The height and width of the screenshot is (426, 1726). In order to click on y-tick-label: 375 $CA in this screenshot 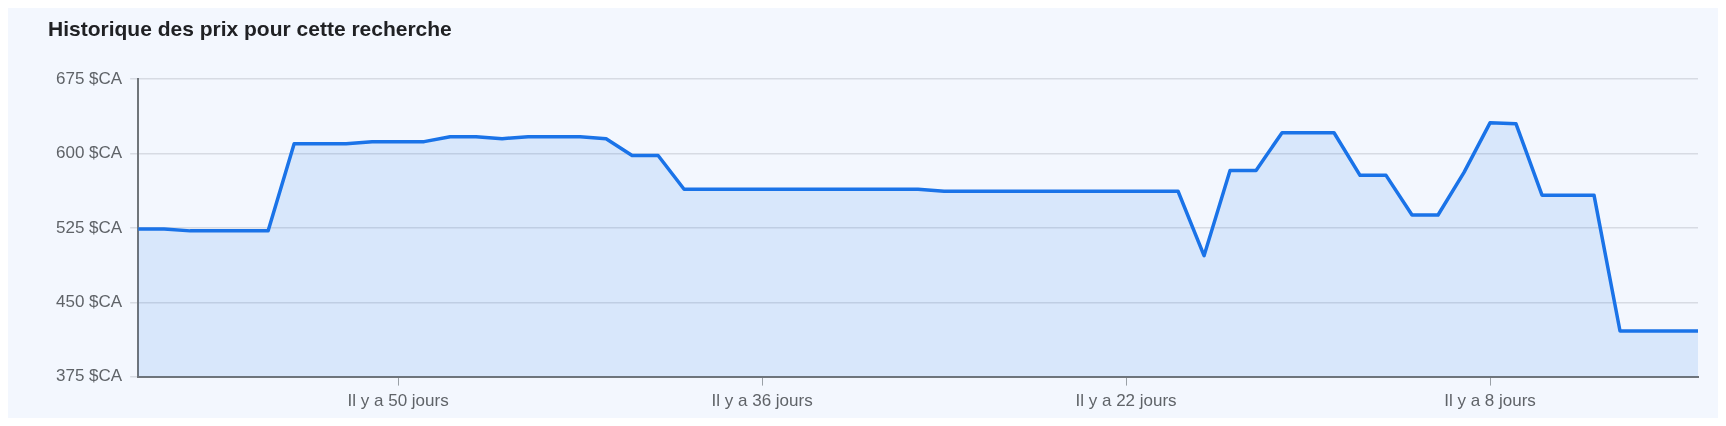, I will do `click(89, 376)`.